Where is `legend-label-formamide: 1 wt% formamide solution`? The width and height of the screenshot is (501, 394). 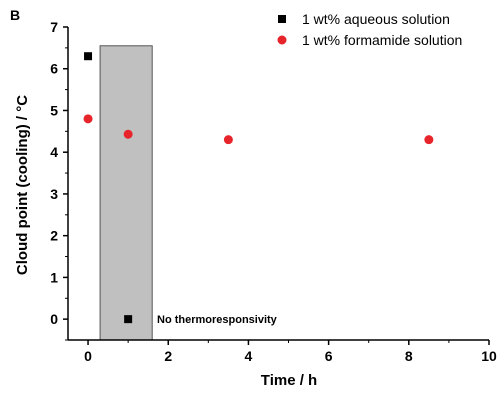 legend-label-formamide: 1 wt% formamide solution is located at coordinates (382, 40).